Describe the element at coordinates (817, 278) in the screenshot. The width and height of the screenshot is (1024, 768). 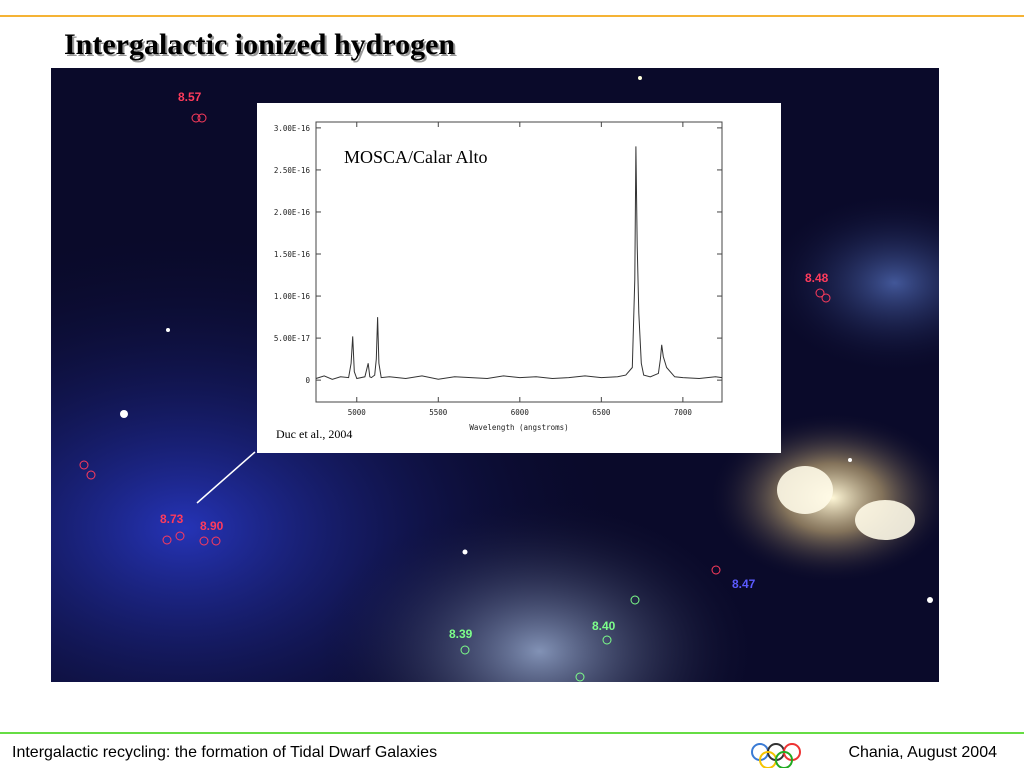
I see `image-label: 8.48` at that location.